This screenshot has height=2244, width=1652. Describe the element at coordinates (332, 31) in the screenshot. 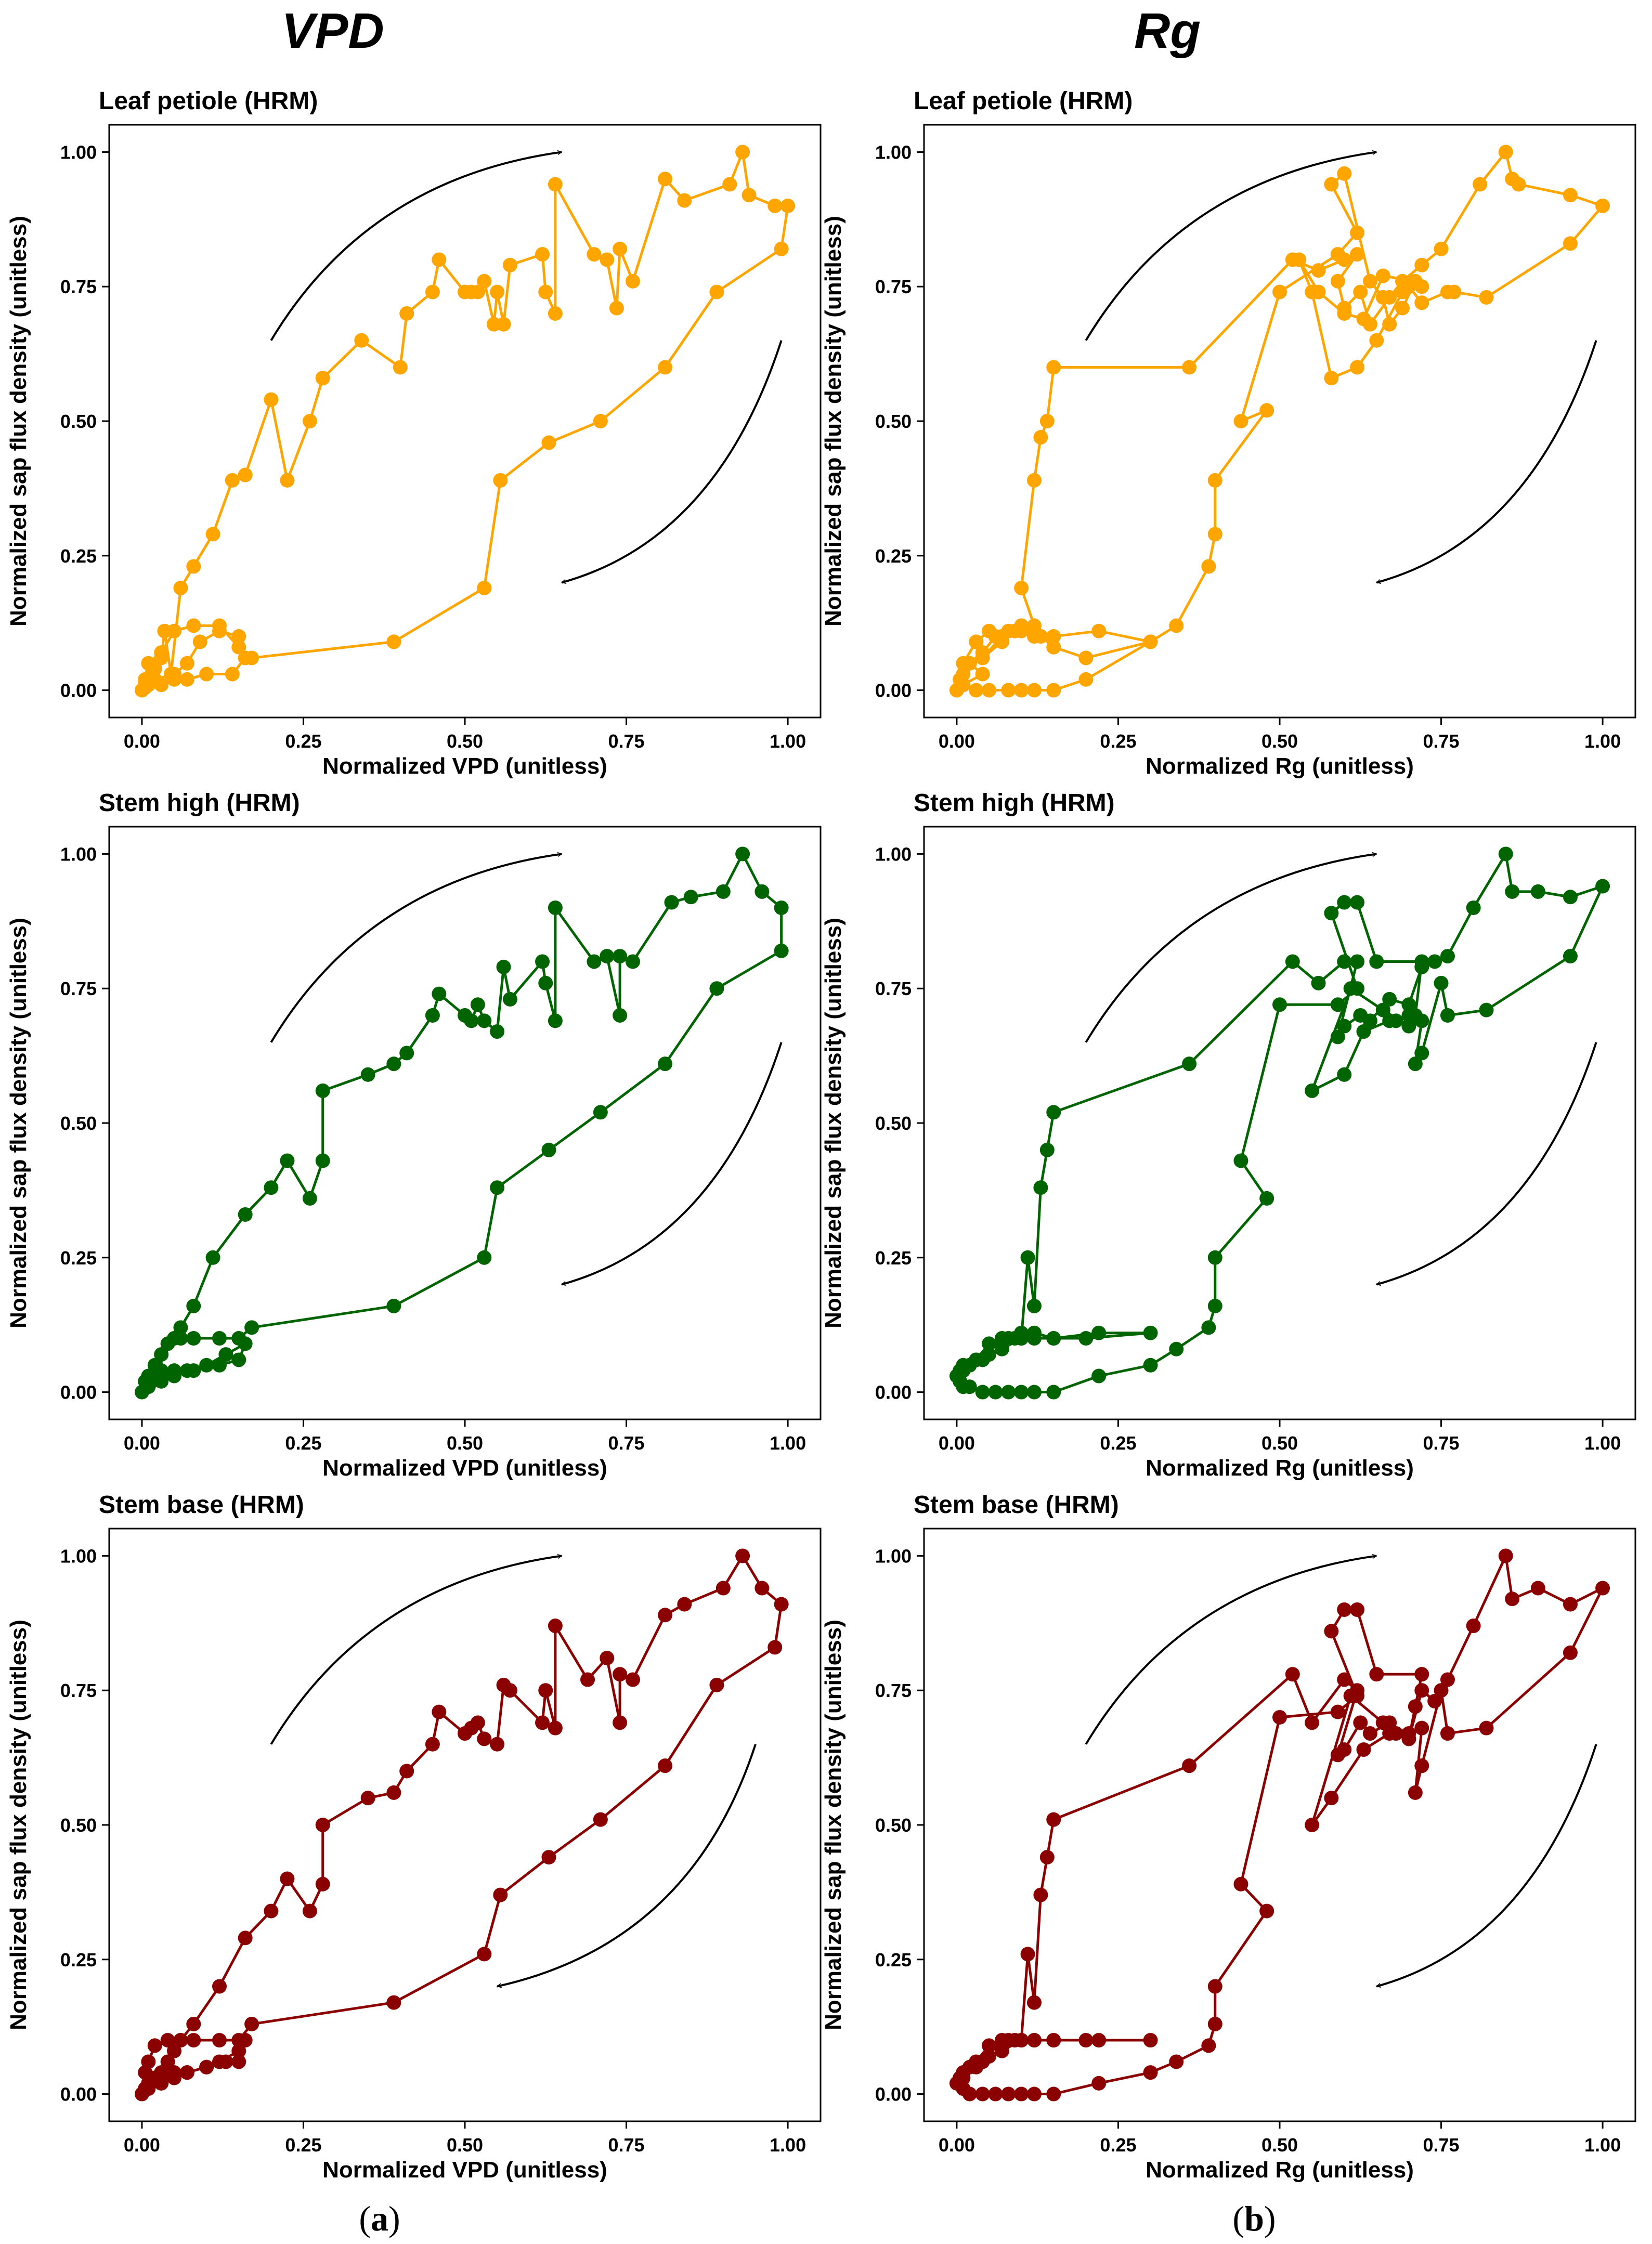

I see `column-title-vpd: VPD` at that location.